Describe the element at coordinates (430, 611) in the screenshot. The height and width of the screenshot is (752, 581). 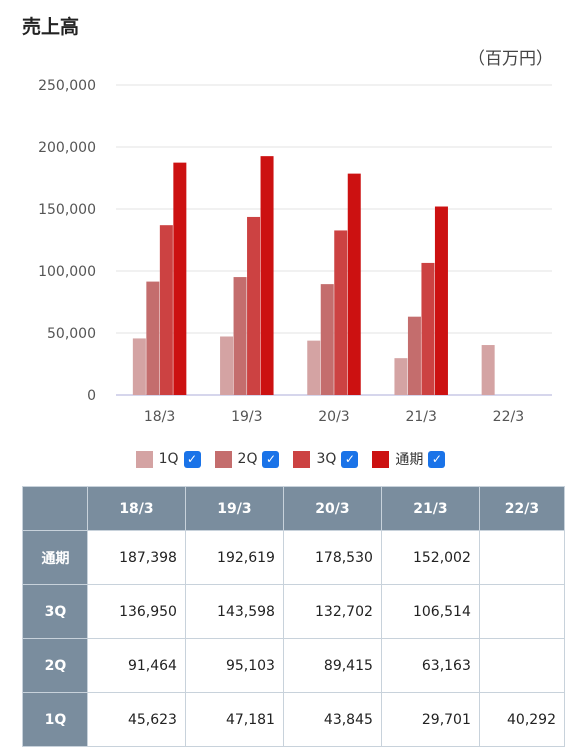
I see `table-cell: 106,514` at that location.